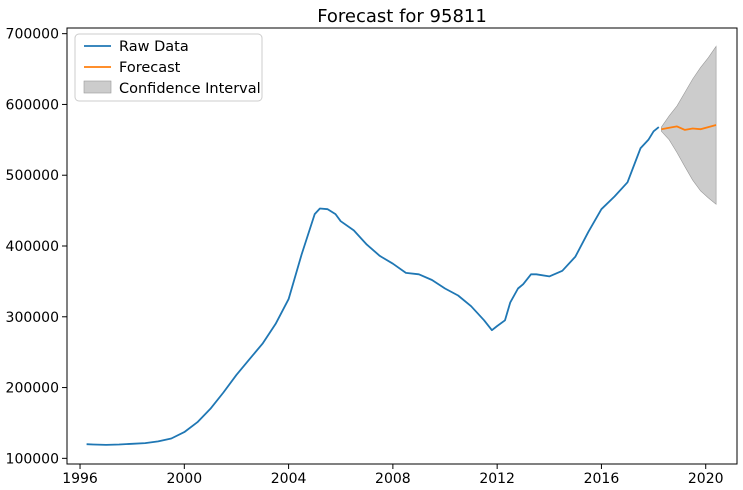 Image resolution: width=743 pixels, height=490 pixels. What do you see at coordinates (402, 16) in the screenshot?
I see `chart-title: Forecast for 95811` at bounding box center [402, 16].